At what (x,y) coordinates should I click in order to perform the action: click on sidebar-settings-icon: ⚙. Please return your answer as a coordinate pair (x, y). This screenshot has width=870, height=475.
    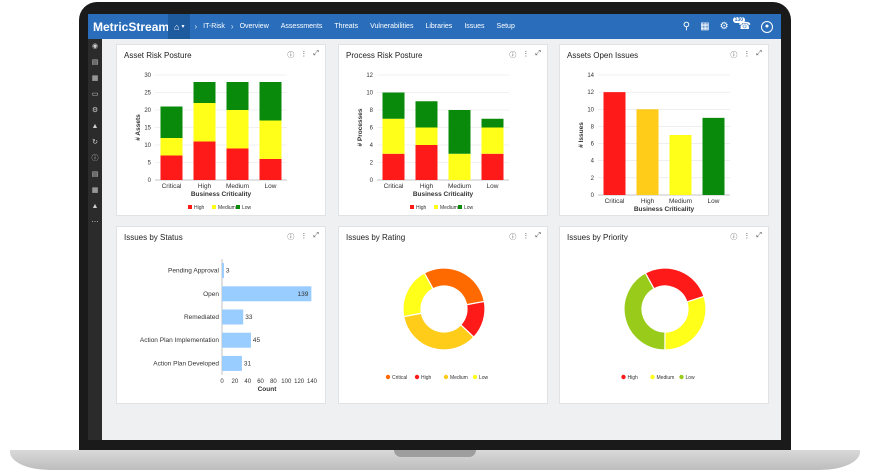
    Looking at the image, I should click on (95, 110).